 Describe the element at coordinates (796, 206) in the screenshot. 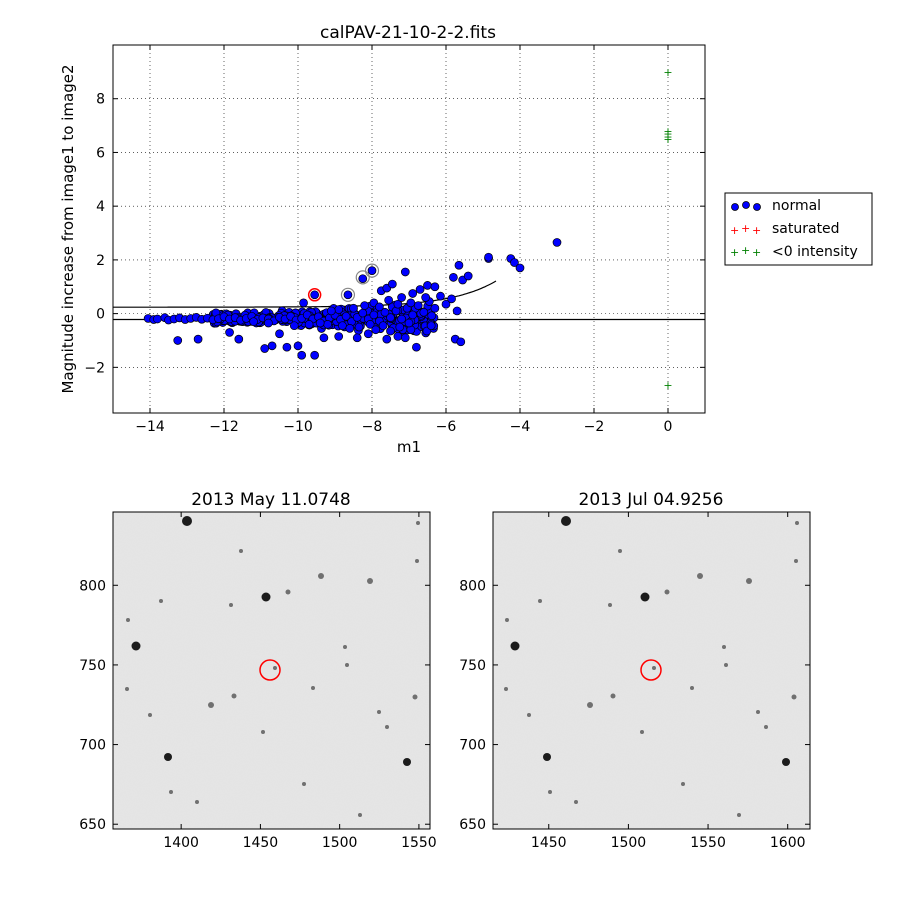

I see `legend-label-normal: normal` at that location.